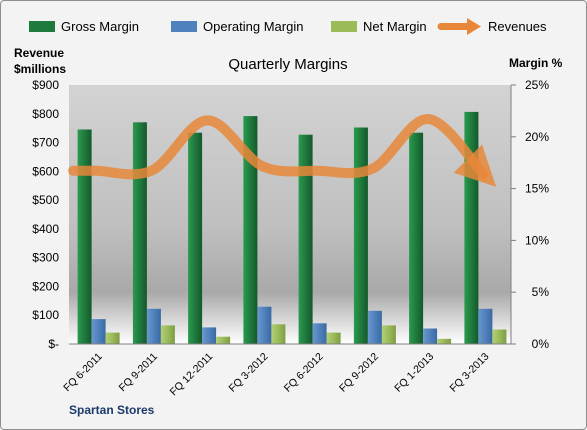  I want to click on y-right-tick-label: 5%, so click(541, 292).